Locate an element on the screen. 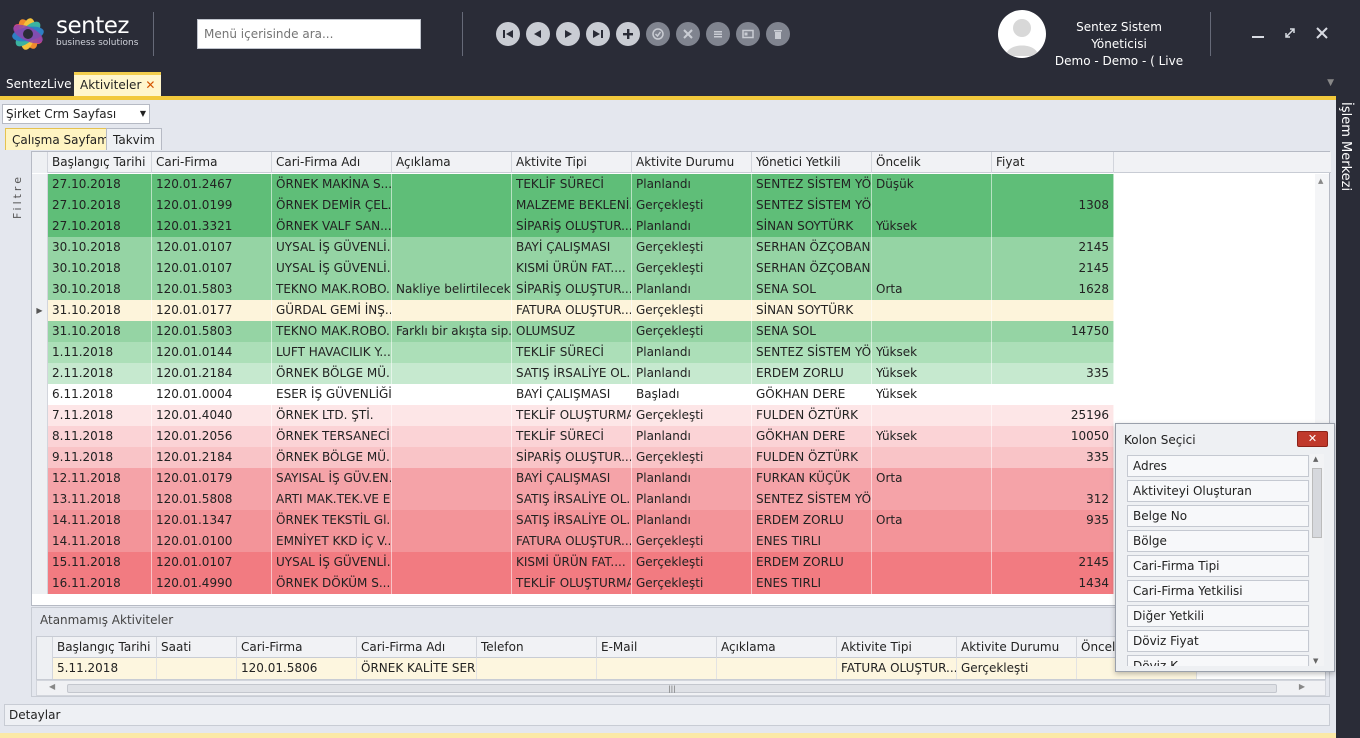  table-cell: Orta is located at coordinates (932, 289).